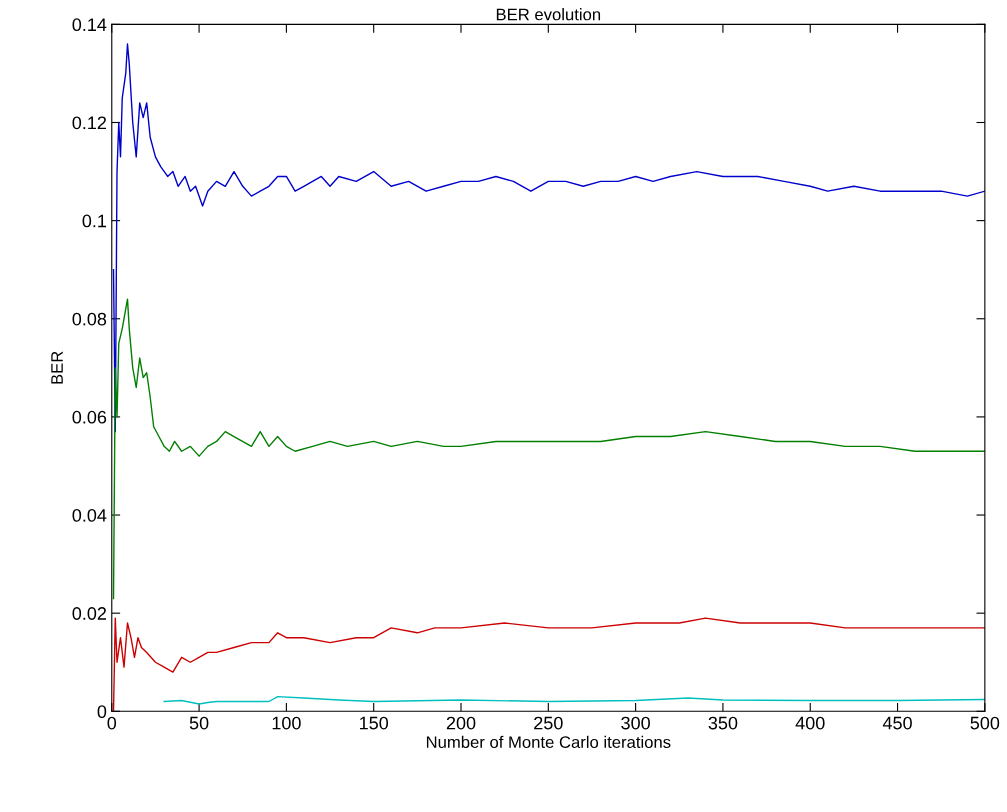  What do you see at coordinates (897, 723) in the screenshot?
I see `x-tick-label: 450` at bounding box center [897, 723].